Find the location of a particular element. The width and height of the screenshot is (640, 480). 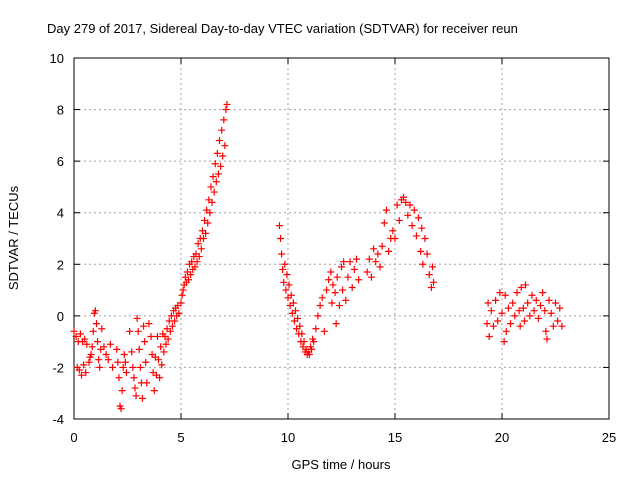

y-tick-label: 0 is located at coordinates (60, 316).